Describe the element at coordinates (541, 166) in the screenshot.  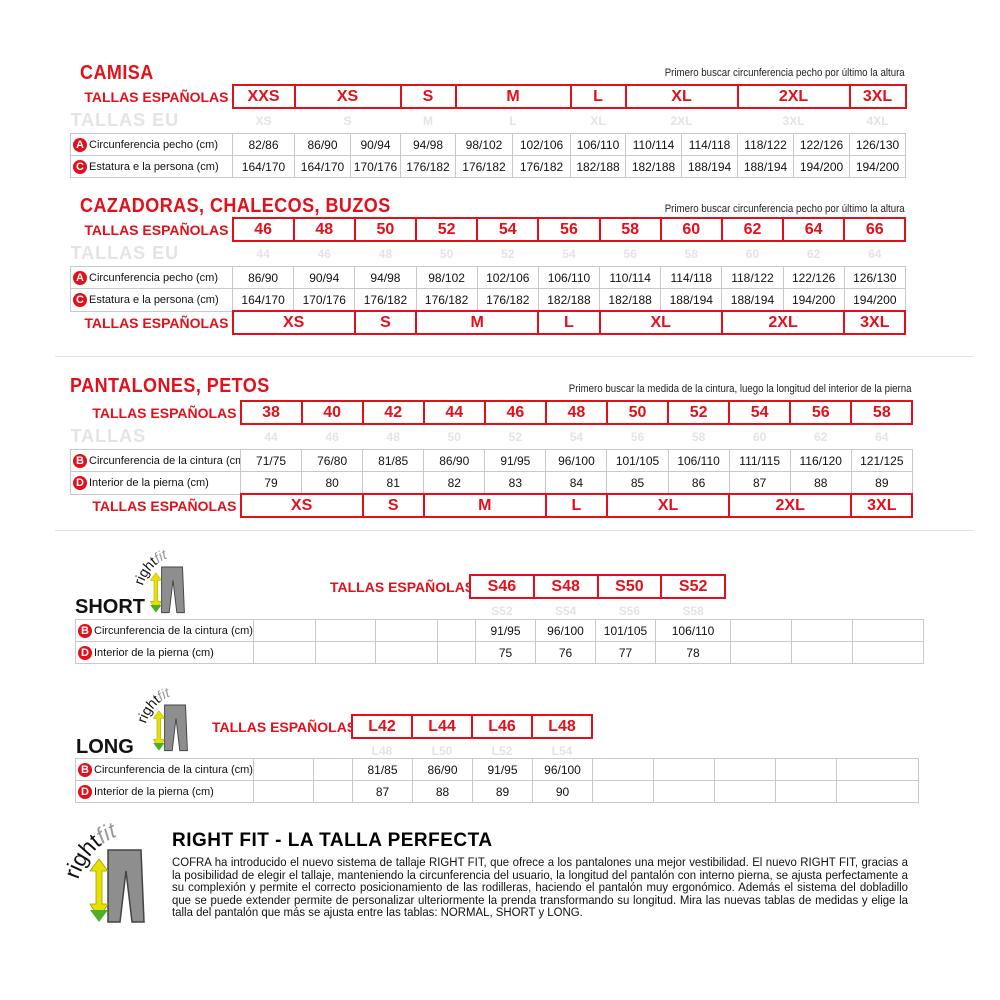
I see `measurement-value: 176/182` at that location.